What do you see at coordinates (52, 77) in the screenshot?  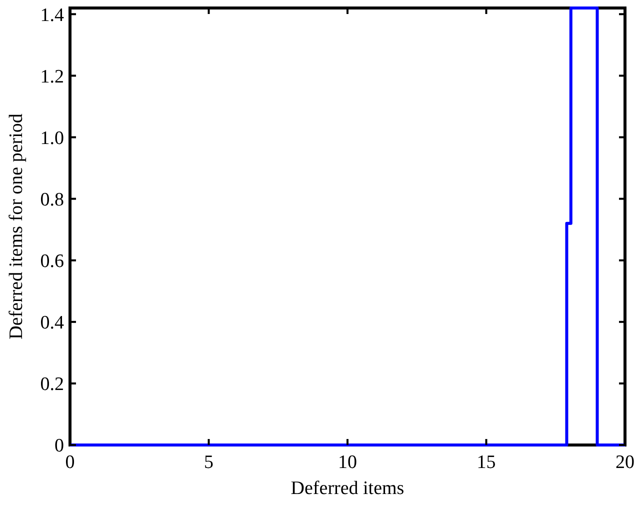 I see `y-tick-label: 1.2` at bounding box center [52, 77].